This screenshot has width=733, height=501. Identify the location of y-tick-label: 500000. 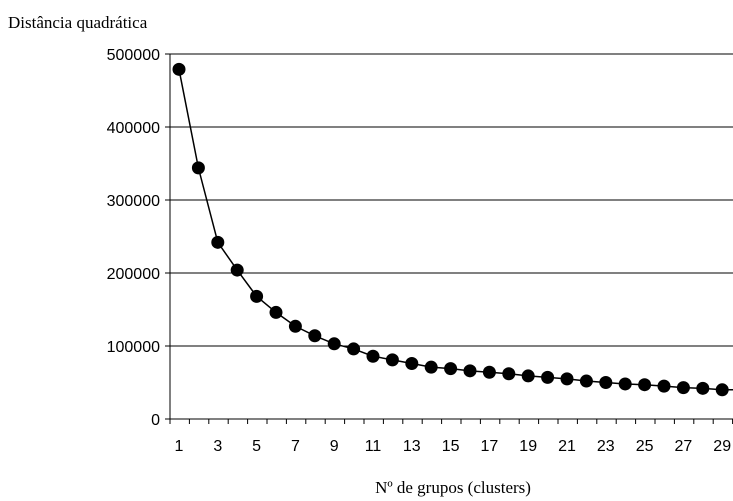
(133, 55).